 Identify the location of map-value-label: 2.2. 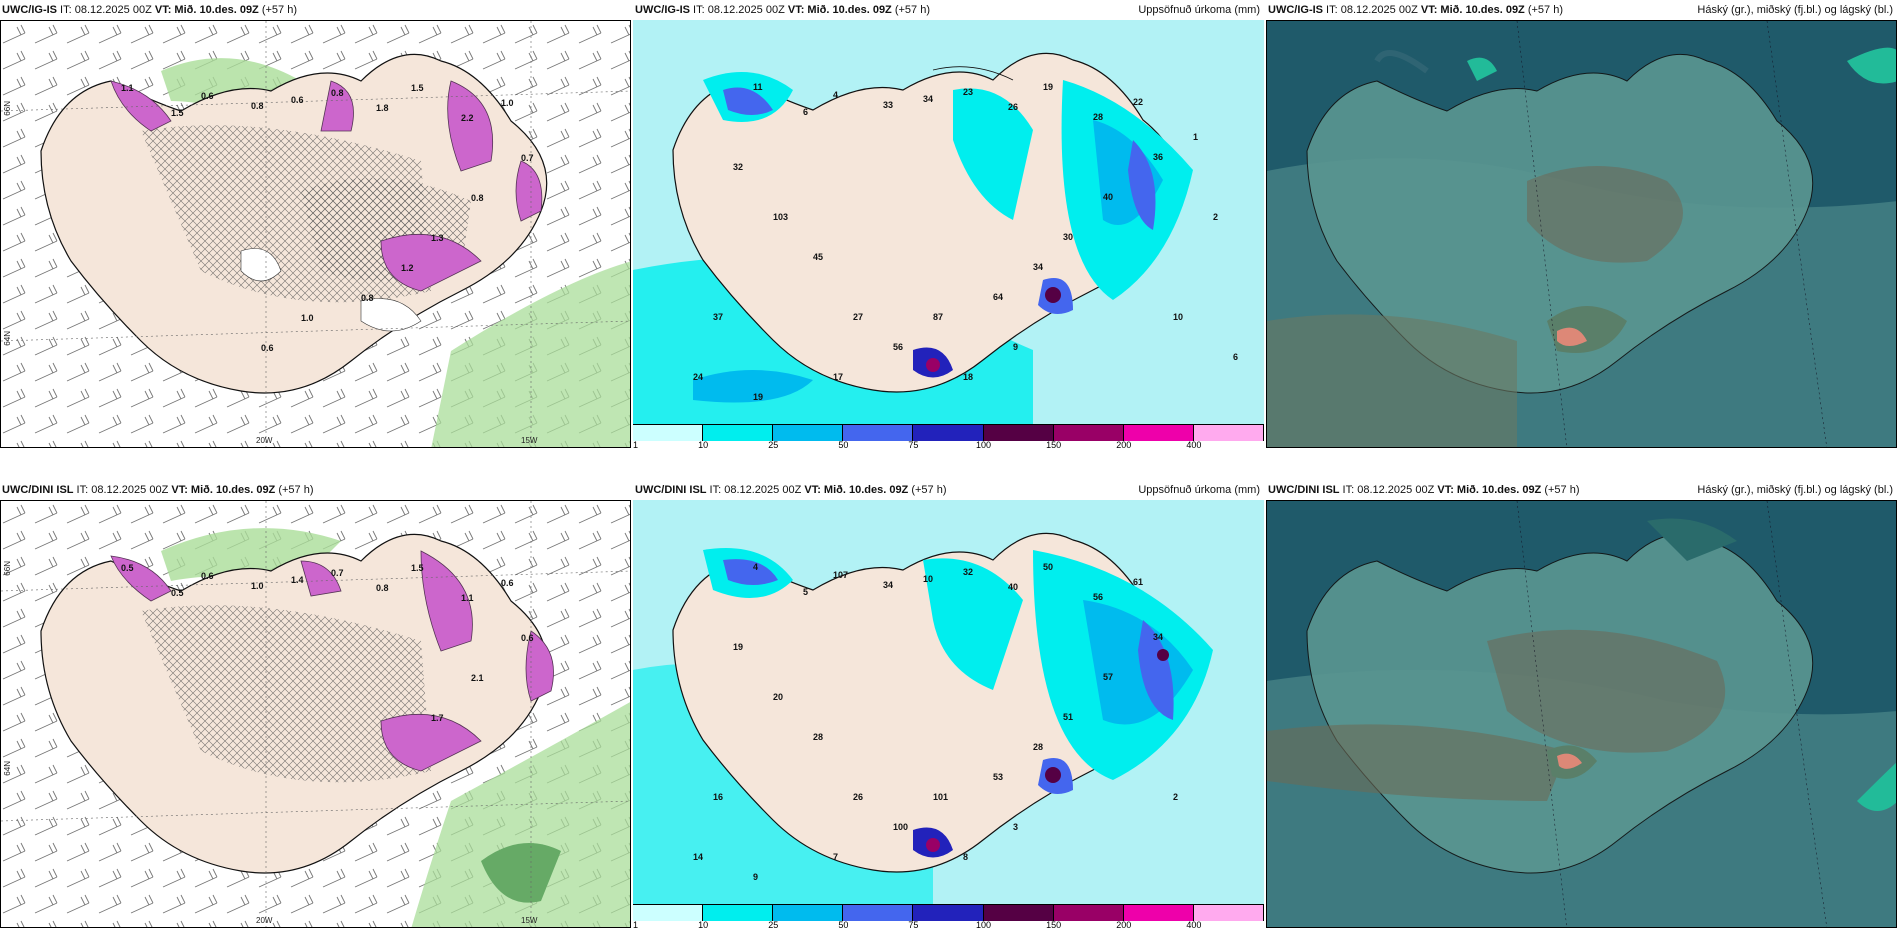
(467, 118).